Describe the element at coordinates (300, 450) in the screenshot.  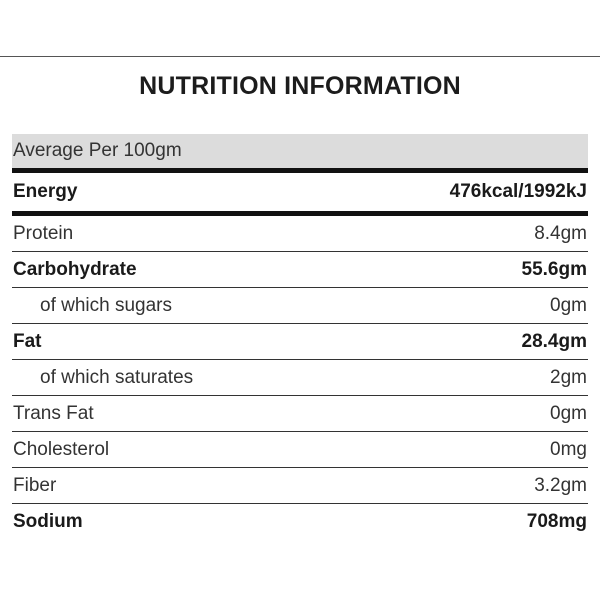
I see `row-cholesterol: Cholesterol 0mg` at that location.